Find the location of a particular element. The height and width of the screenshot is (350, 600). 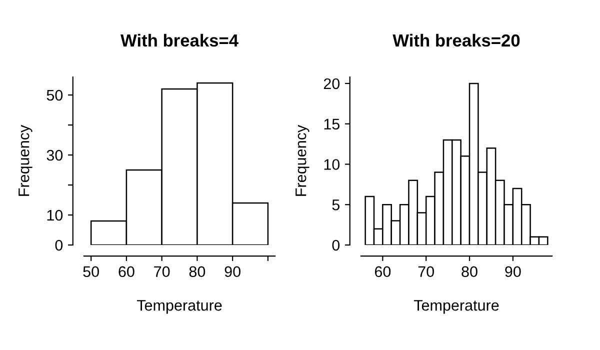

y-tick-label: 50 is located at coordinates (54, 95).